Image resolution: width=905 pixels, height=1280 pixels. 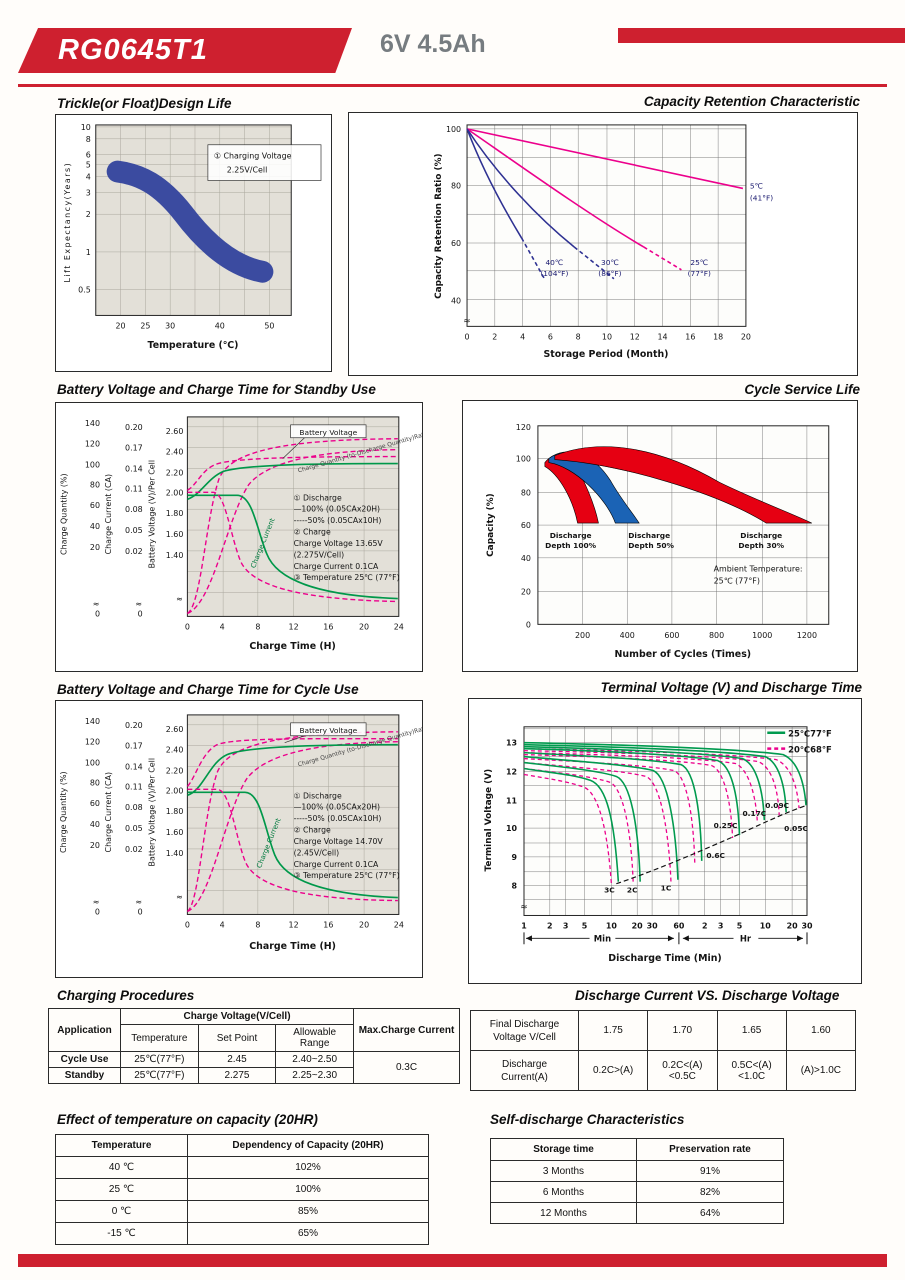 I want to click on svg-text: 5, so click(x=88, y=165).